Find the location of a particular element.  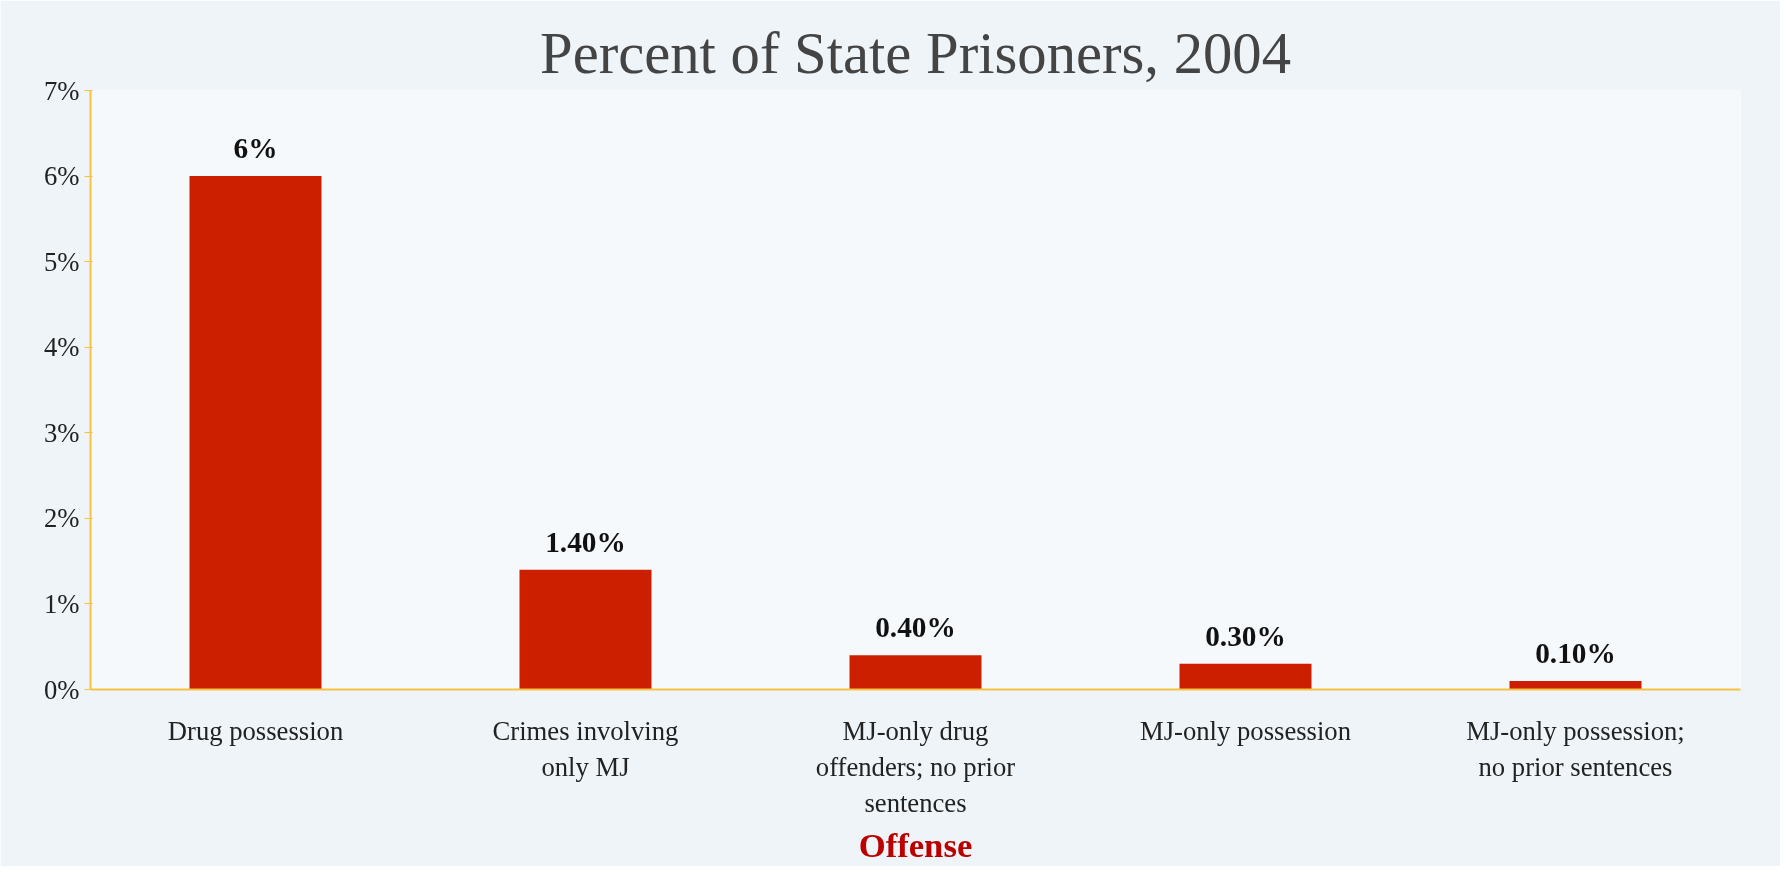

x-tick-label: Crimes involving only MJ is located at coordinates (585, 748).